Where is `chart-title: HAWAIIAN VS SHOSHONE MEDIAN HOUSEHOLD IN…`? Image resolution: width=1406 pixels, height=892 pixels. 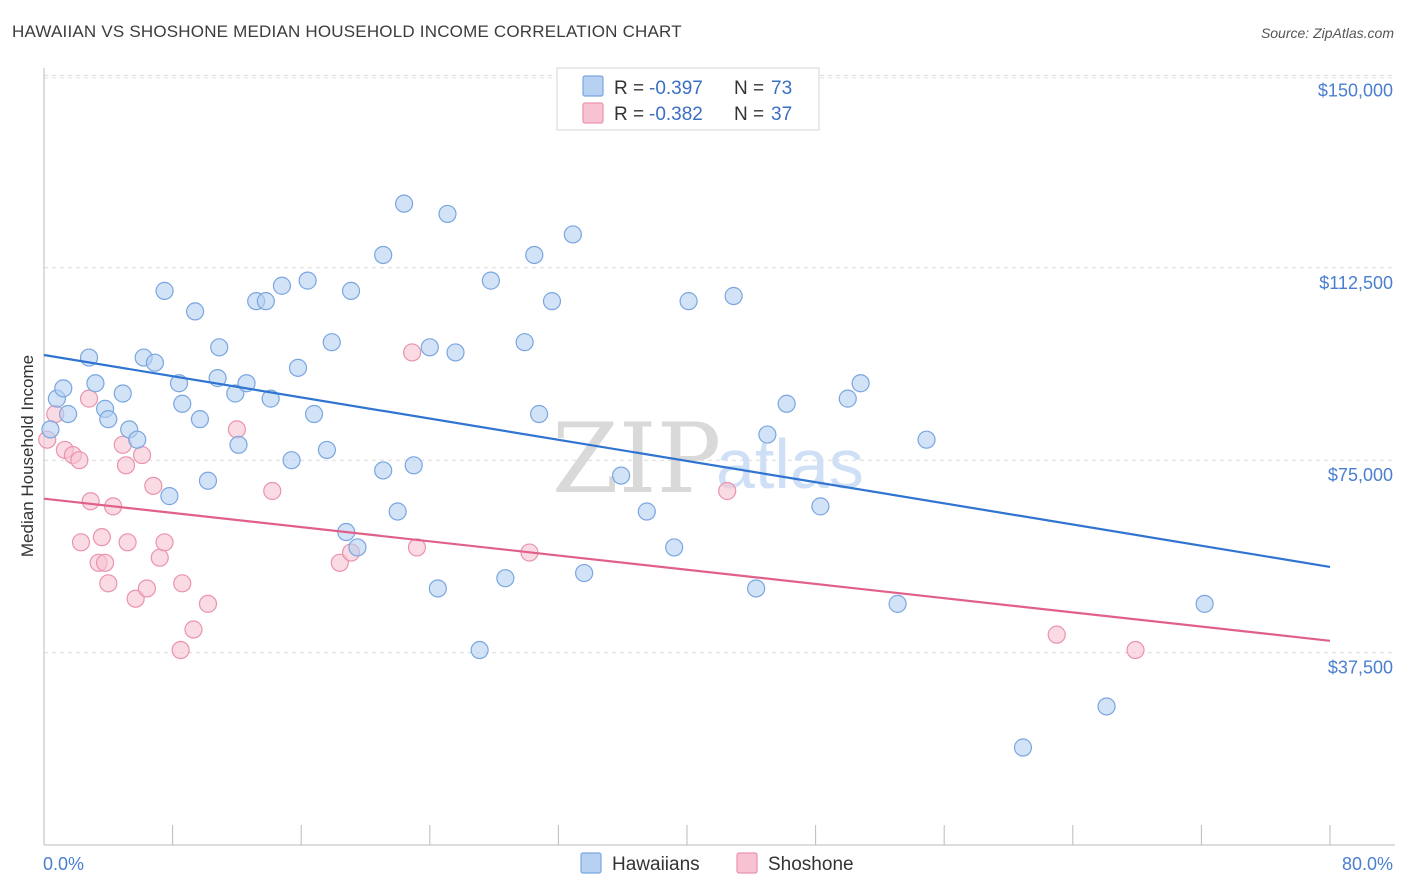 chart-title: HAWAIIAN VS SHOSHONE MEDIAN HOUSEHOLD IN… is located at coordinates (347, 31).